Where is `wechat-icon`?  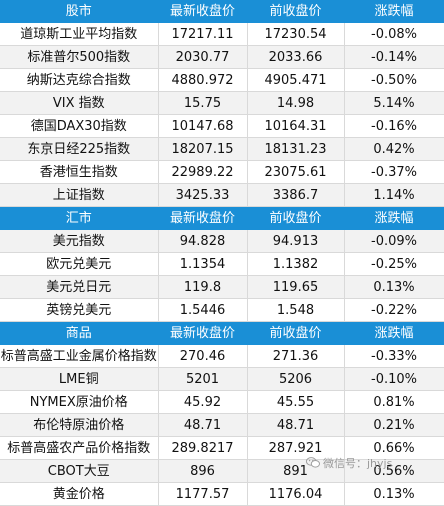
wechat-icon is located at coordinates (313, 462).